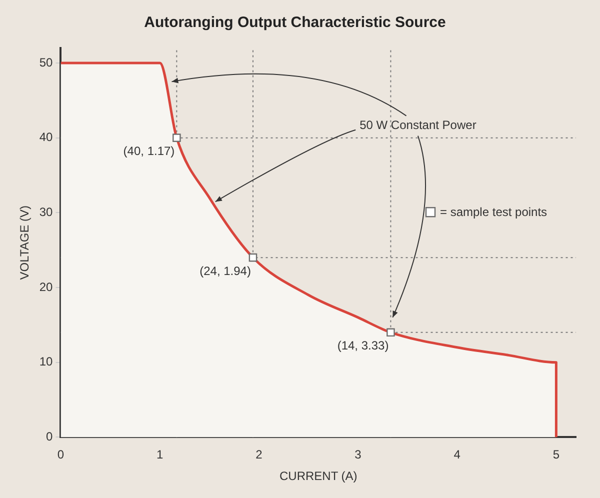 The image size is (600, 498). I want to click on y-tick-label: 10, so click(46, 361).